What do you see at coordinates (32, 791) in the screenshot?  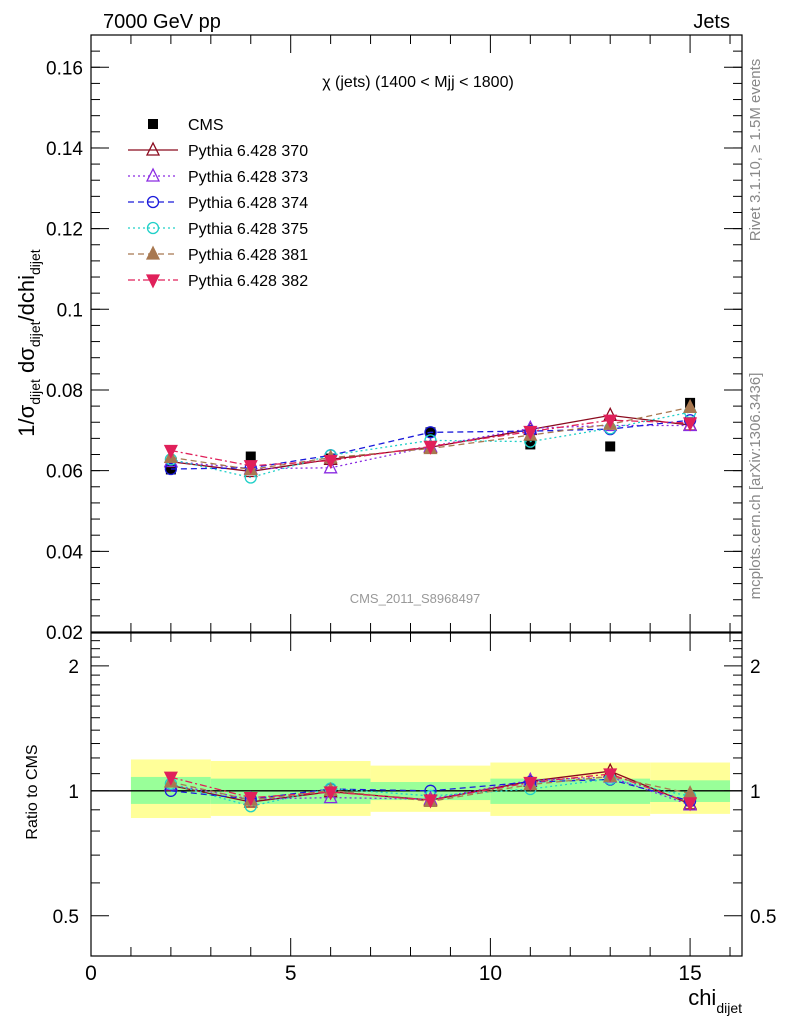 I see `ratio-y-axis-label: Ratio to CMS` at bounding box center [32, 791].